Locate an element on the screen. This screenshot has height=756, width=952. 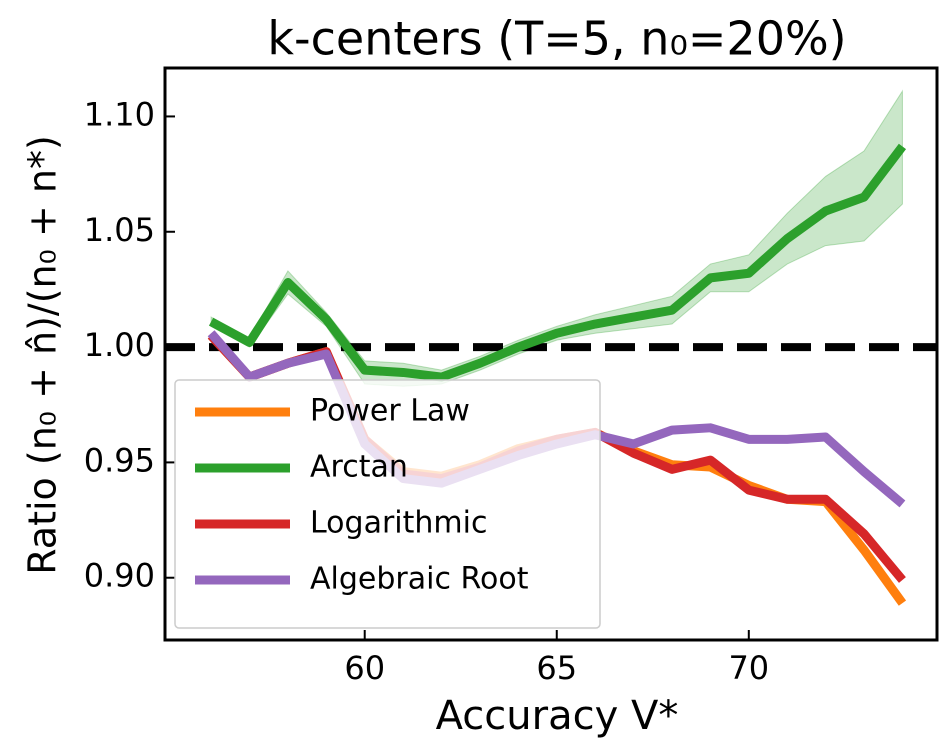
legend-label: Arctan is located at coordinates (359, 467).